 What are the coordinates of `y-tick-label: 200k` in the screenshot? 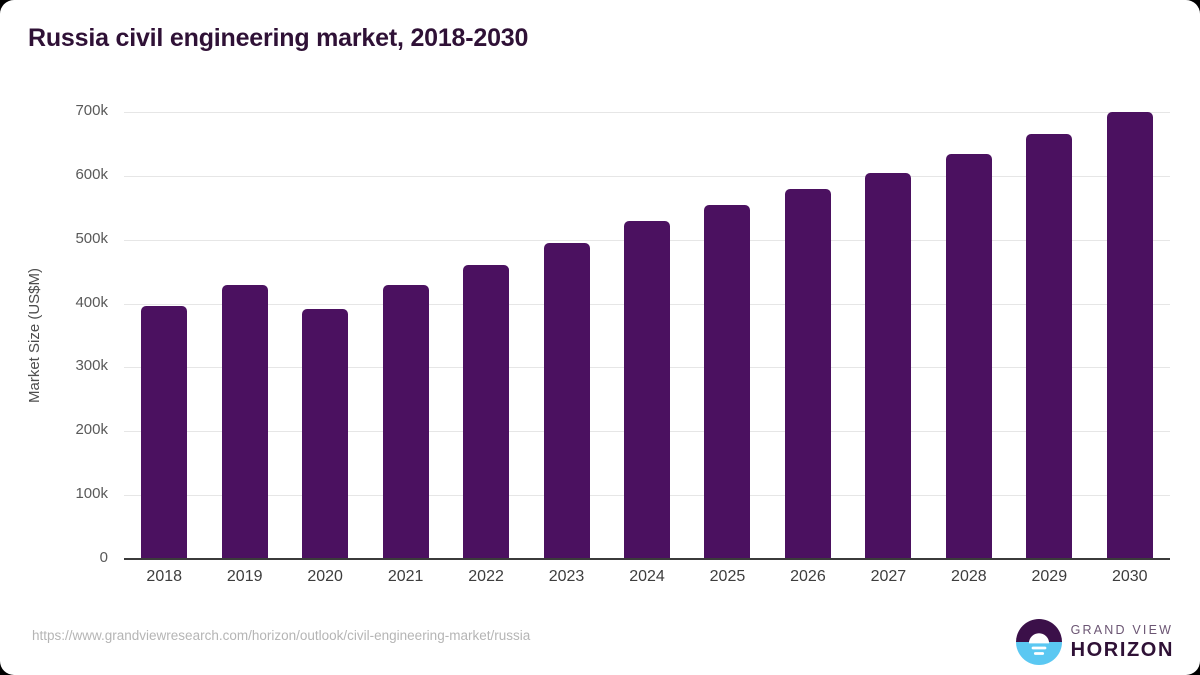 It's located at (91, 430).